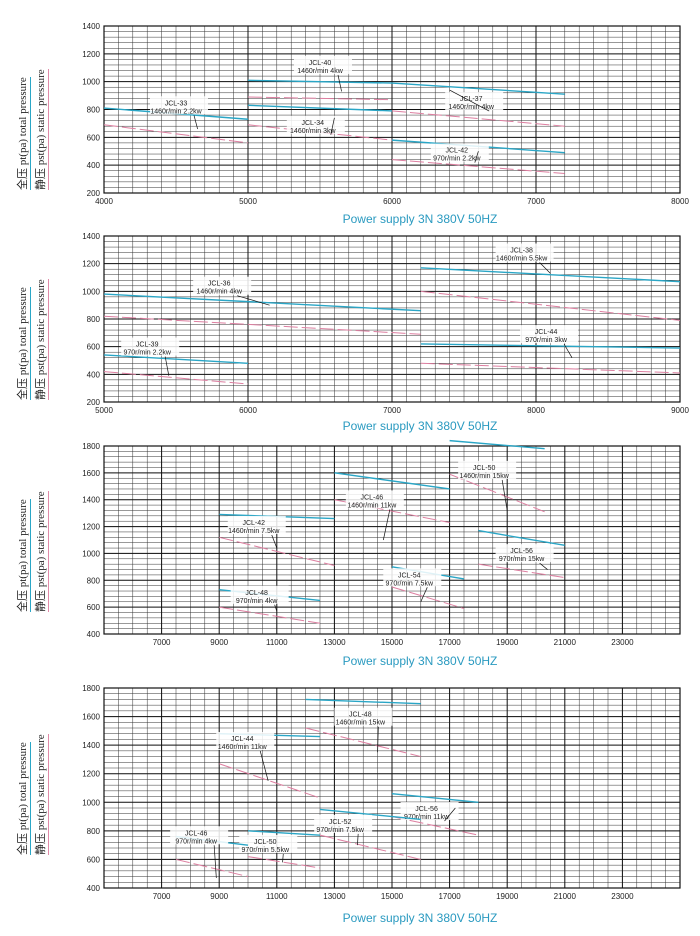  What do you see at coordinates (147, 345) in the screenshot?
I see `model-label: JCL-39` at bounding box center [147, 345].